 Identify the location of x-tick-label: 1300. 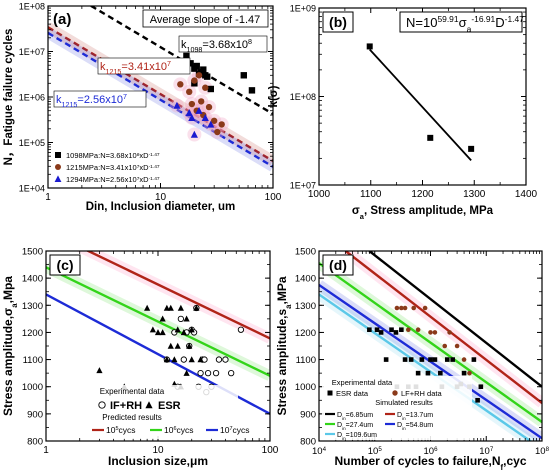
(474, 194).